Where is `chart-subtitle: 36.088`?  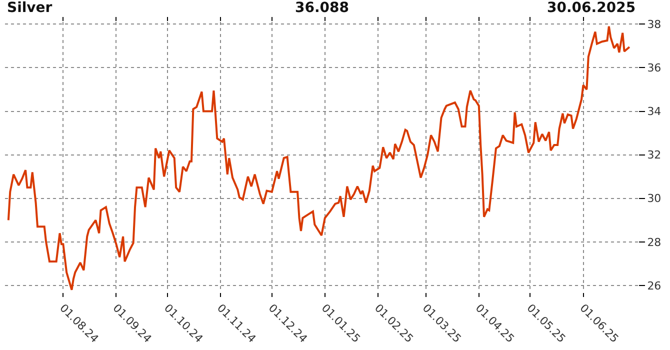
chart-subtitle: 36.088 is located at coordinates (322, 8).